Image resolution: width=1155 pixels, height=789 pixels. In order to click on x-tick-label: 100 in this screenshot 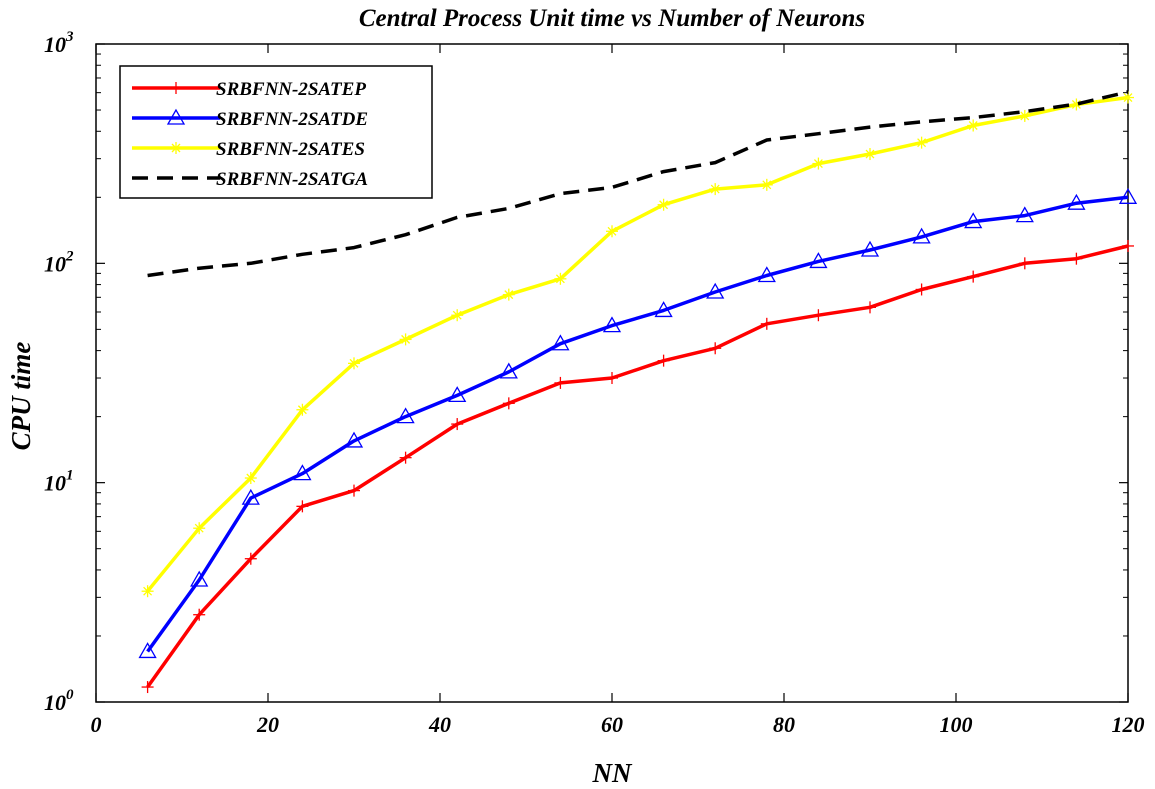, I will do `click(956, 724)`.